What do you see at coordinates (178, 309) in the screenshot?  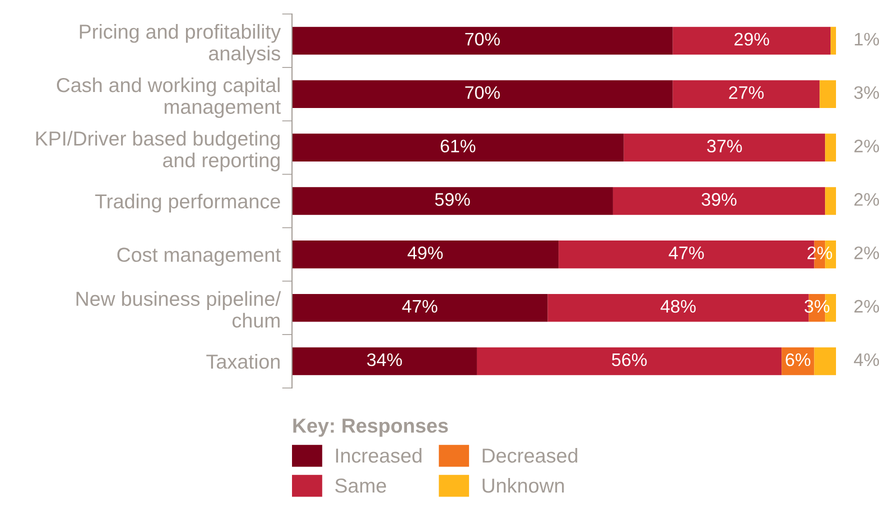 I see `y-tick-label: New business pipeline/ chum` at bounding box center [178, 309].